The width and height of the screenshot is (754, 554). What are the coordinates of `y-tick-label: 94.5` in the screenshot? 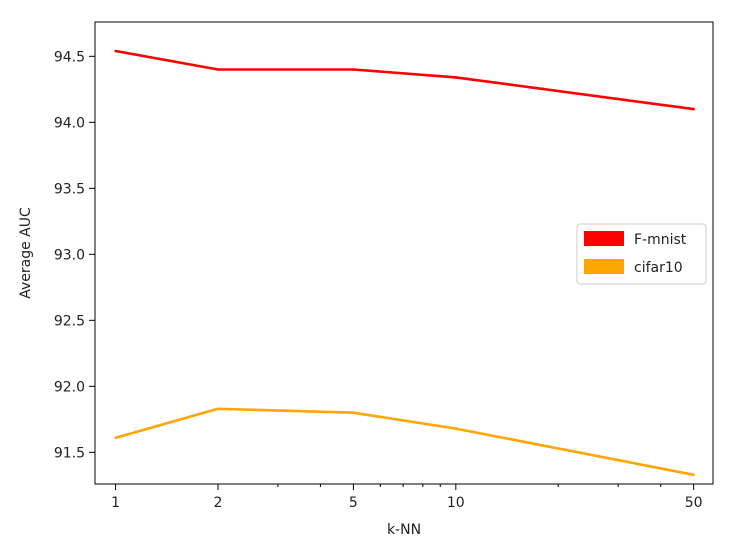 It's located at (69, 57).